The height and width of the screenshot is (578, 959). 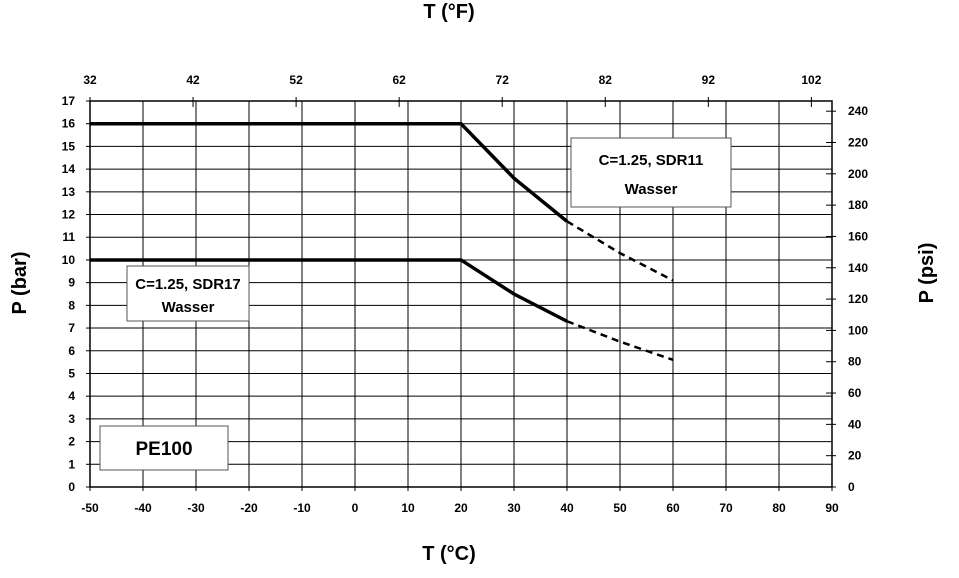 I want to click on y-tick-label: 1, so click(x=71, y=464).